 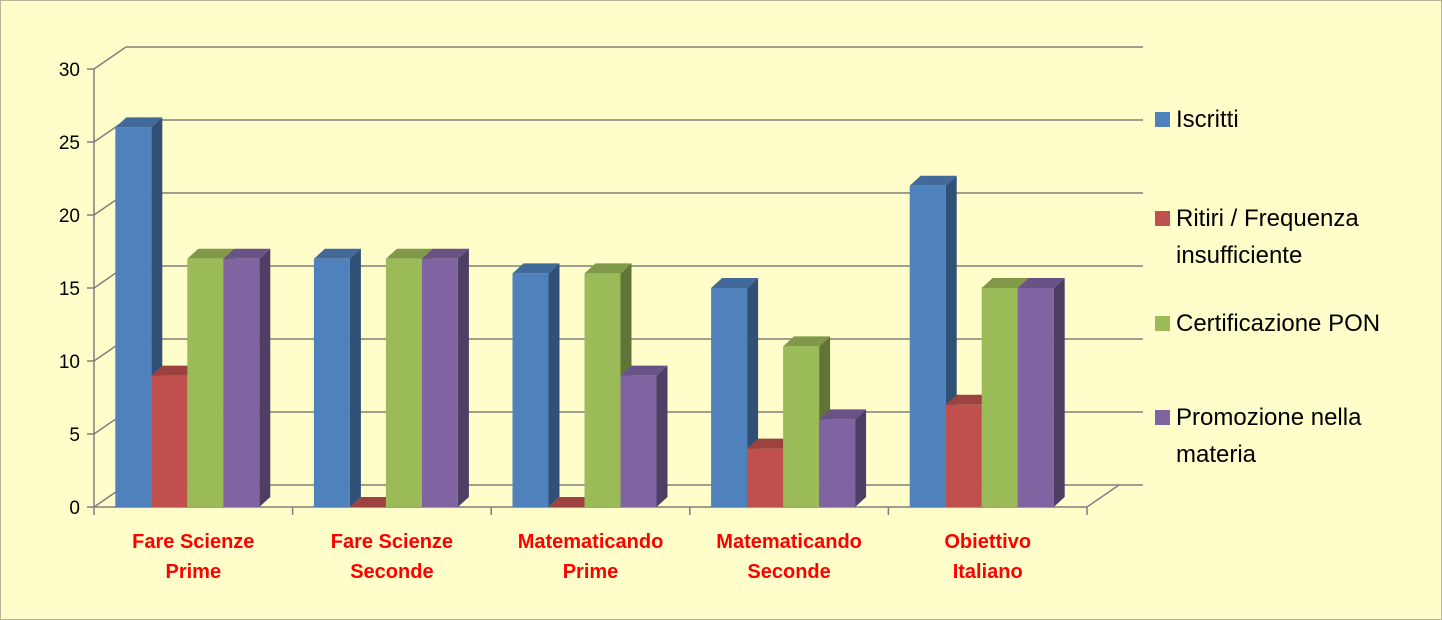 What do you see at coordinates (1216, 454) in the screenshot?
I see `legend-label: materia` at bounding box center [1216, 454].